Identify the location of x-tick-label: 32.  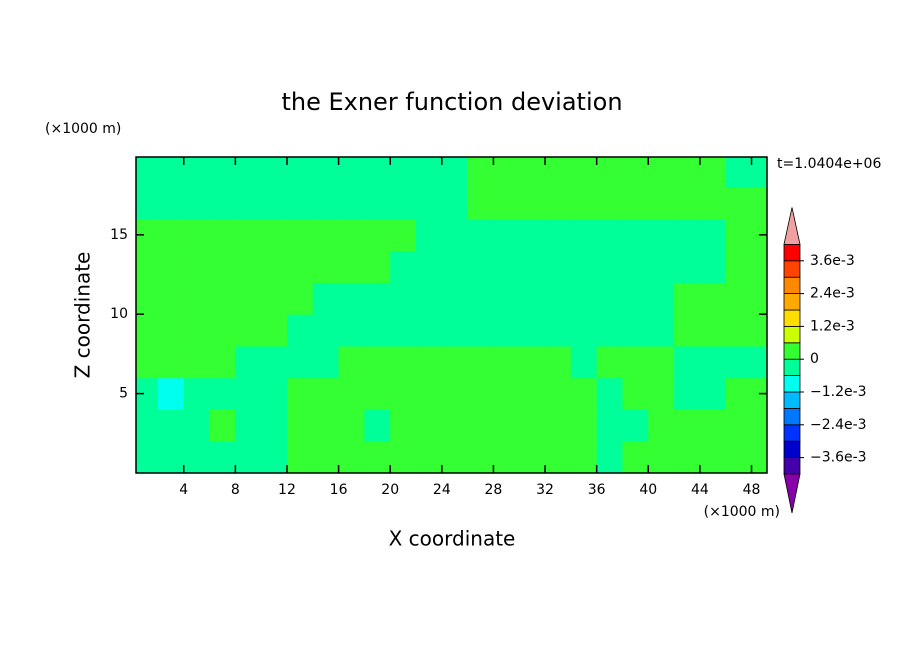
(545, 490).